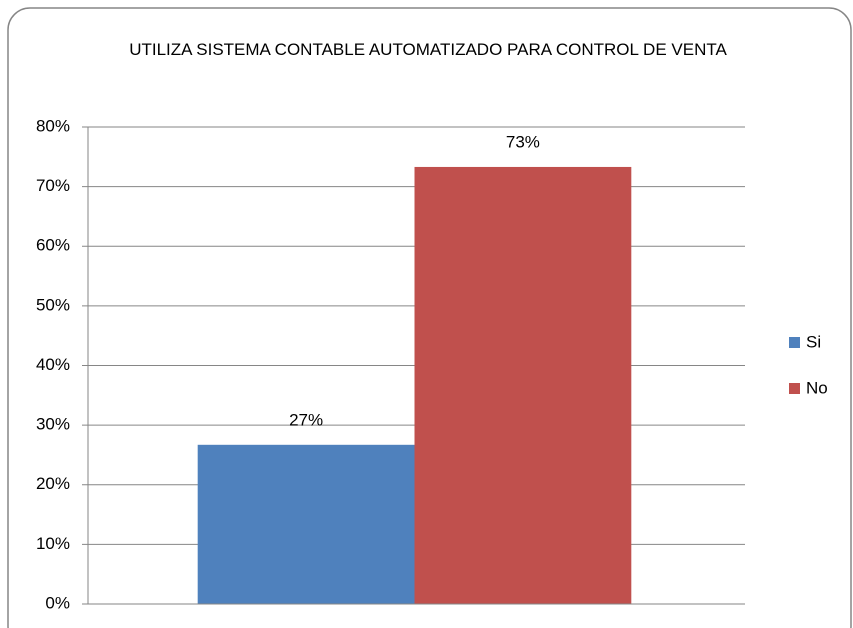 The width and height of the screenshot is (853, 628). What do you see at coordinates (53, 364) in the screenshot?
I see `y-tick-label: 40%` at bounding box center [53, 364].